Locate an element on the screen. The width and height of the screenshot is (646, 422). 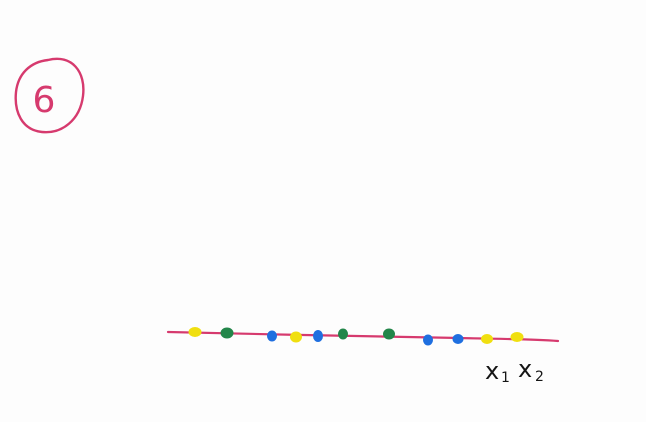
x1-subscript: 1 is located at coordinates (505, 378).